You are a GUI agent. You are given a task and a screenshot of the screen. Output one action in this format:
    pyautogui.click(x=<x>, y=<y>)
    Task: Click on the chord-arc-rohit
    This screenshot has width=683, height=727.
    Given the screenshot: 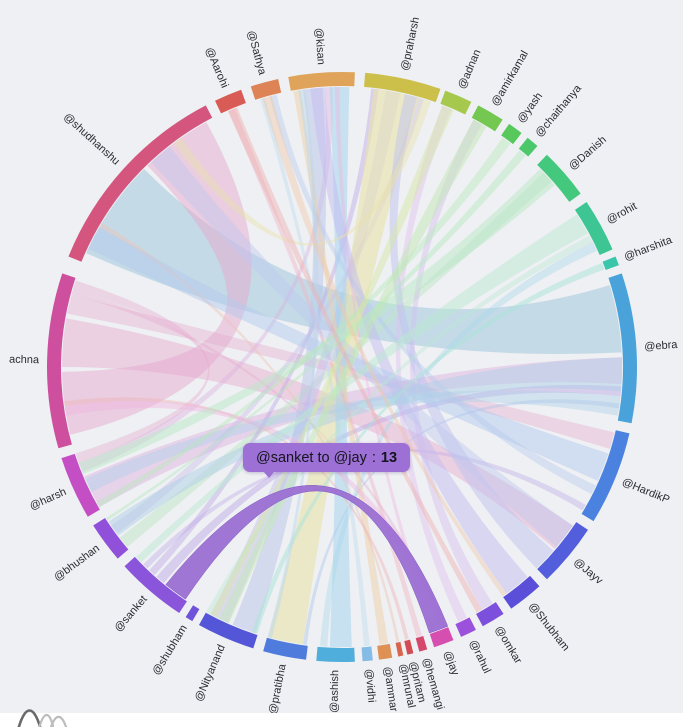 What is the action you would take?
    pyautogui.click(x=593, y=228)
    